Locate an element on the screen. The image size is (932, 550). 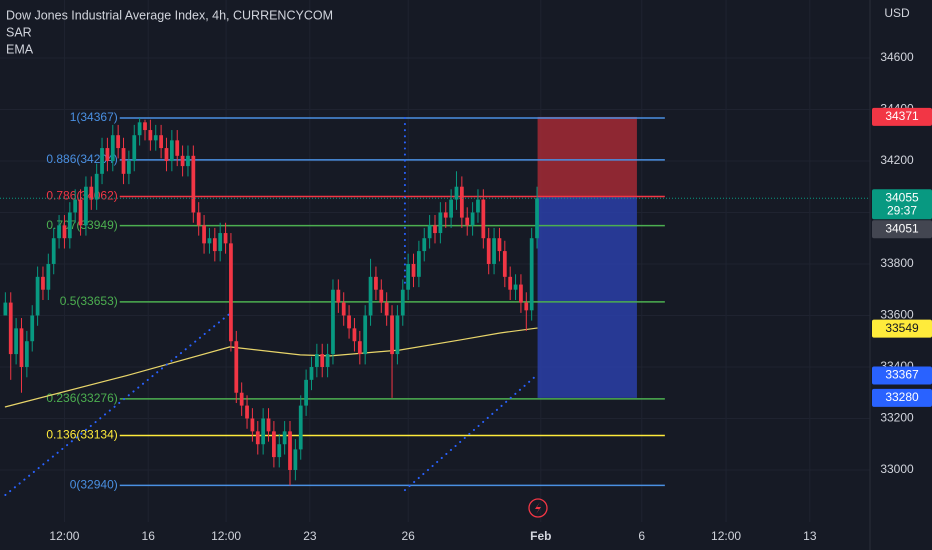
indicator-label: SAR is located at coordinates (19, 32).